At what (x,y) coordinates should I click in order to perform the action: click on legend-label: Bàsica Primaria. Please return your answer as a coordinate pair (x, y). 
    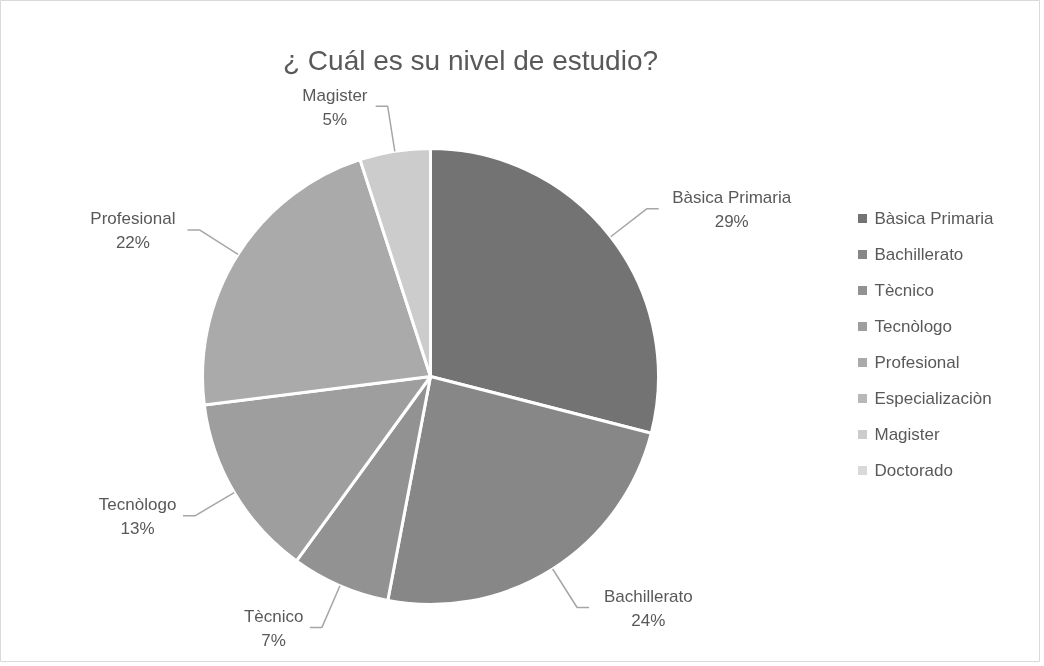
    Looking at the image, I should click on (934, 218).